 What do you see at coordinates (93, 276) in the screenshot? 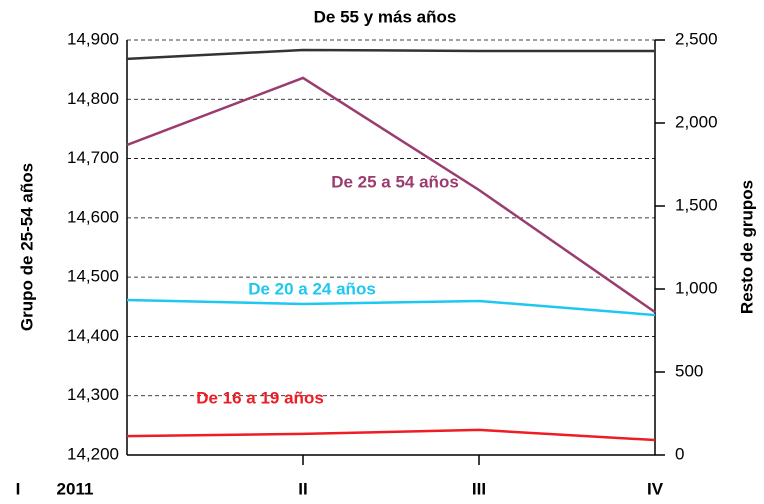
I see `y-tick-label: 14,500` at bounding box center [93, 276].